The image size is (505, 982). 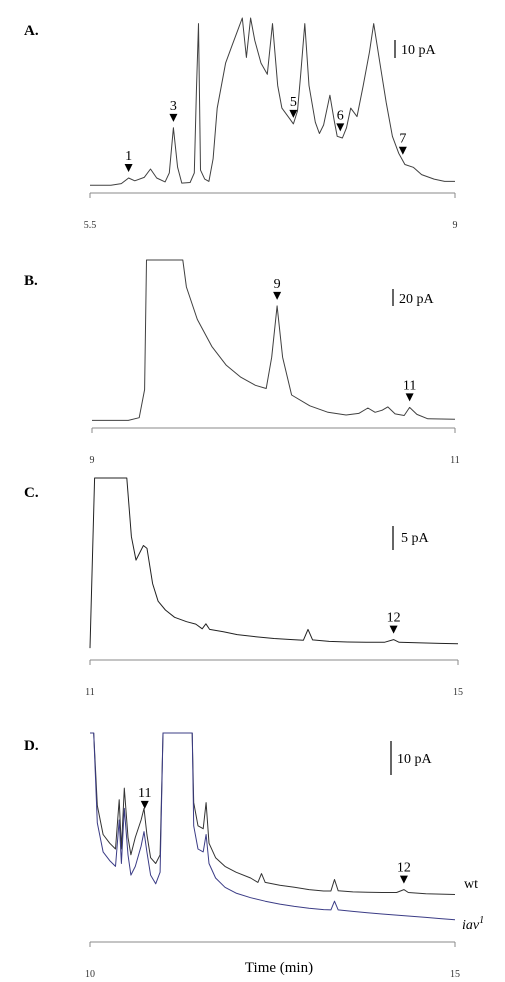 I want to click on x-tick-label-a-0: 5.5, so click(x=90, y=225).